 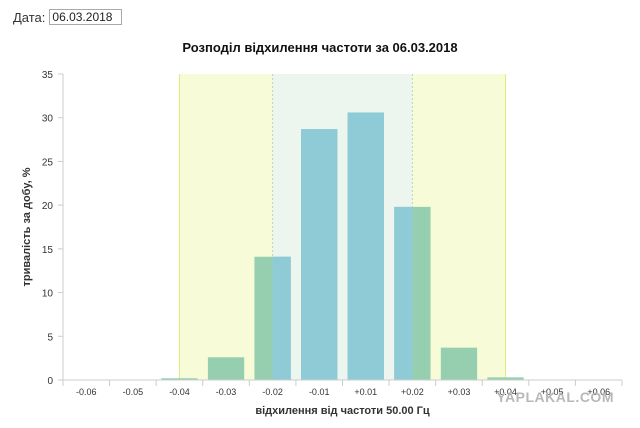 What do you see at coordinates (27, 226) in the screenshot?
I see `y-axis-title: тривалість за добу, %` at bounding box center [27, 226].